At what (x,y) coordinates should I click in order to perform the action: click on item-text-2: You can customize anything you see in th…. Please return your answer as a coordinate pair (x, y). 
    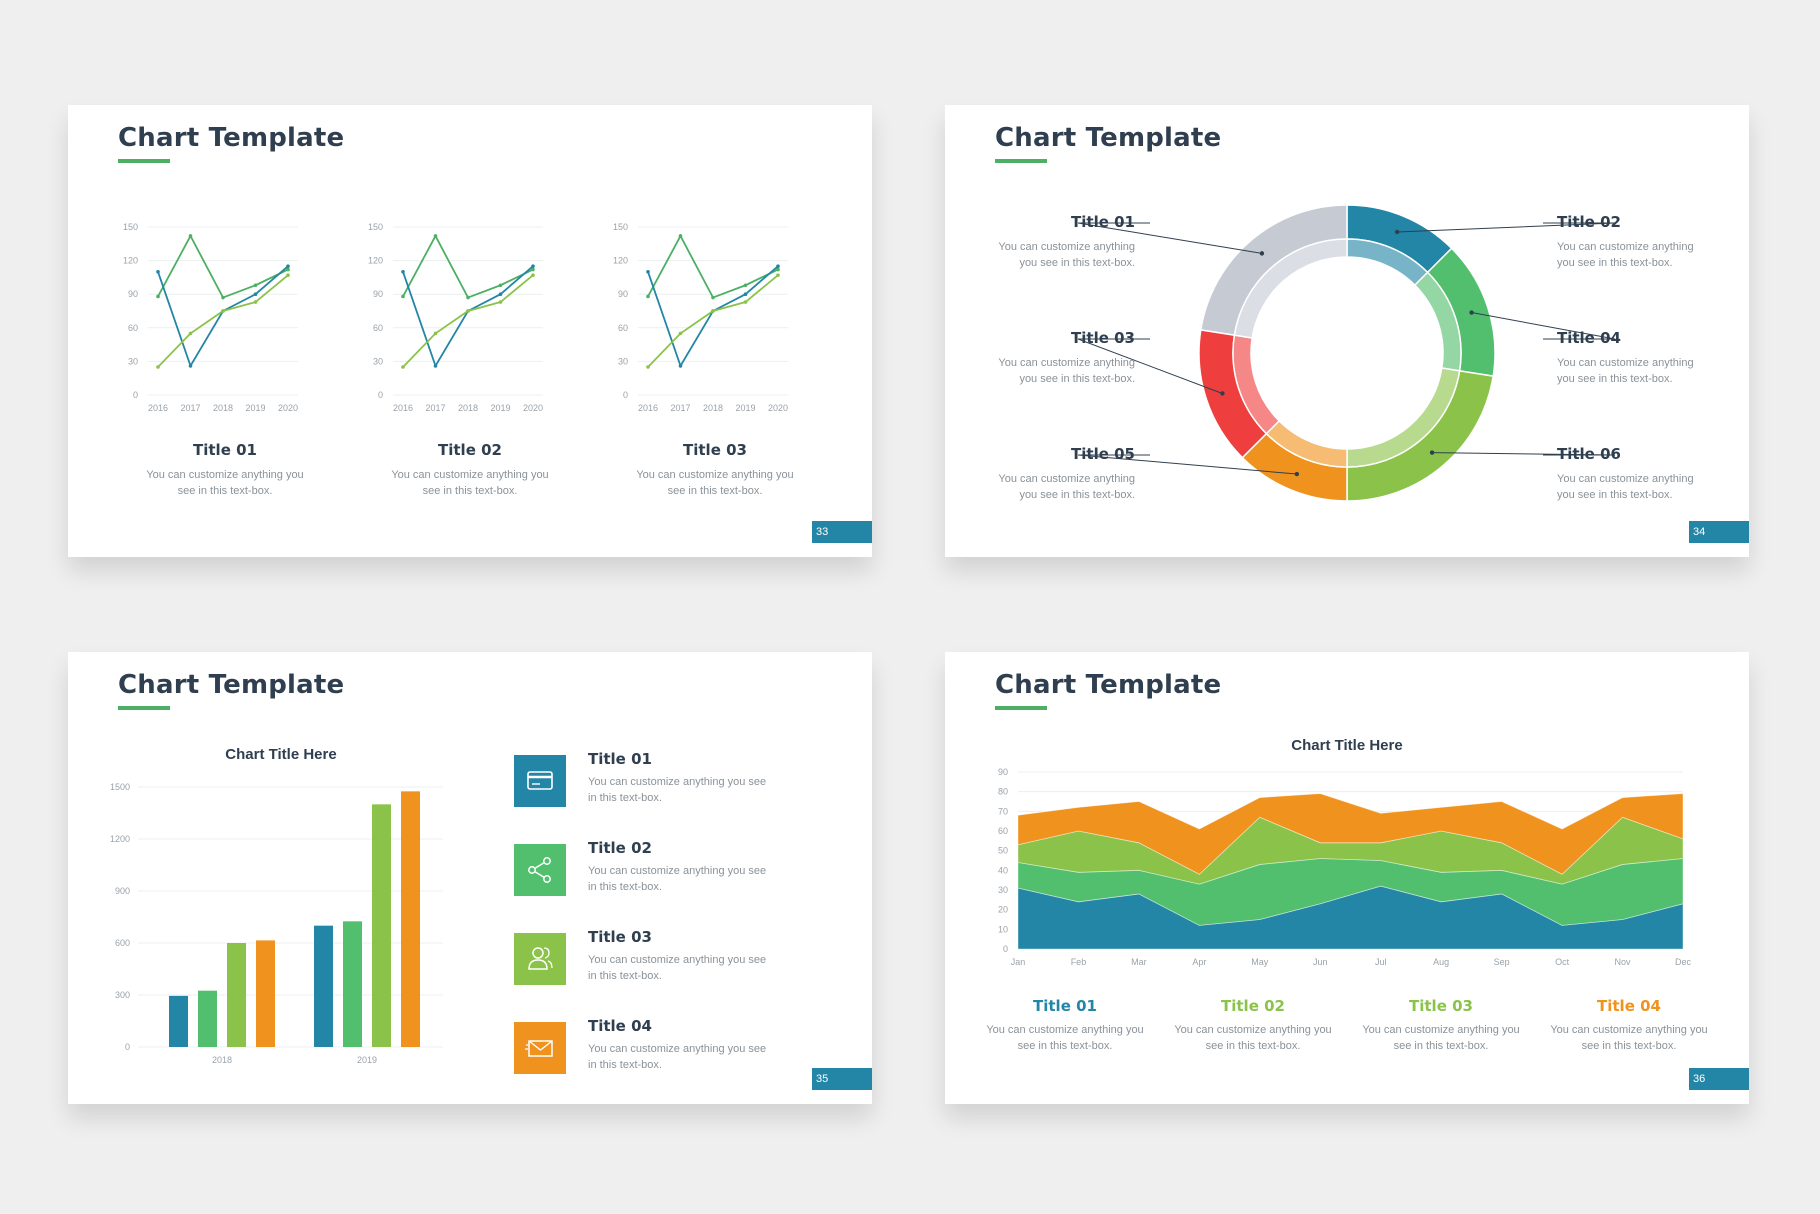
    Looking at the image, I should click on (677, 879).